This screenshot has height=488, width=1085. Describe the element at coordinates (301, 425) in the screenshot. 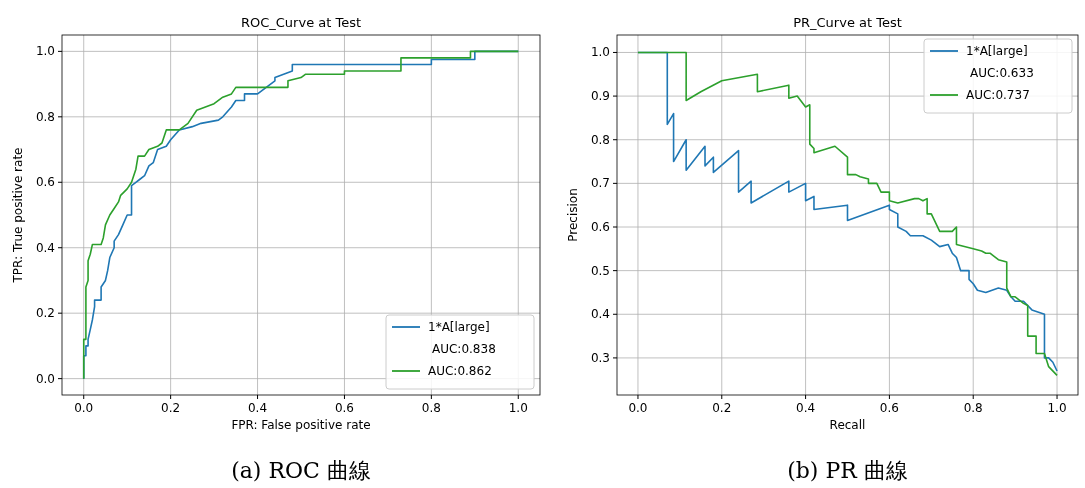

I see `x-axis-title: FPR: False positive rate` at that location.